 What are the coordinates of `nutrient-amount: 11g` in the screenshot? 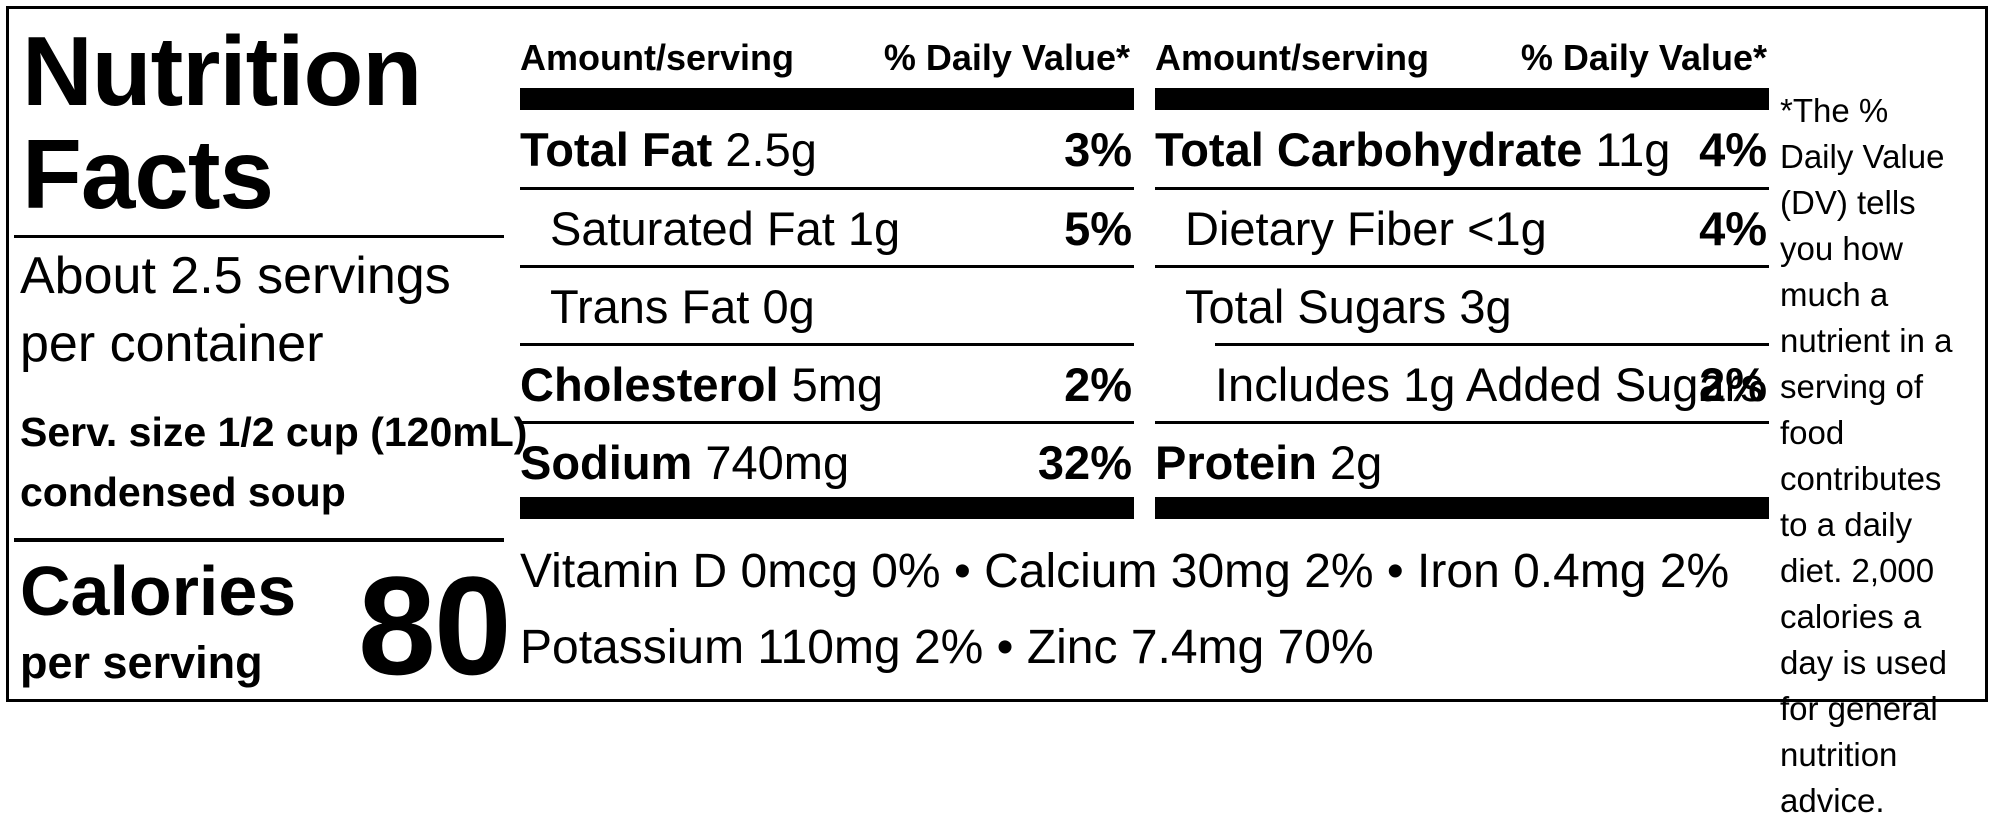 It's located at (1633, 149).